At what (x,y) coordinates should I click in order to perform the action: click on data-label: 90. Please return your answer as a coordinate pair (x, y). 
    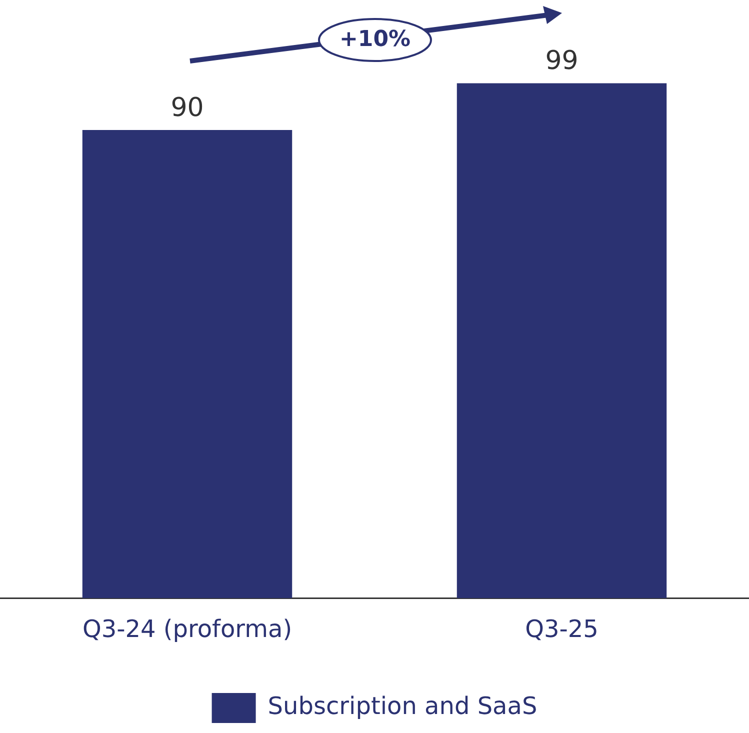
    Looking at the image, I should click on (187, 107).